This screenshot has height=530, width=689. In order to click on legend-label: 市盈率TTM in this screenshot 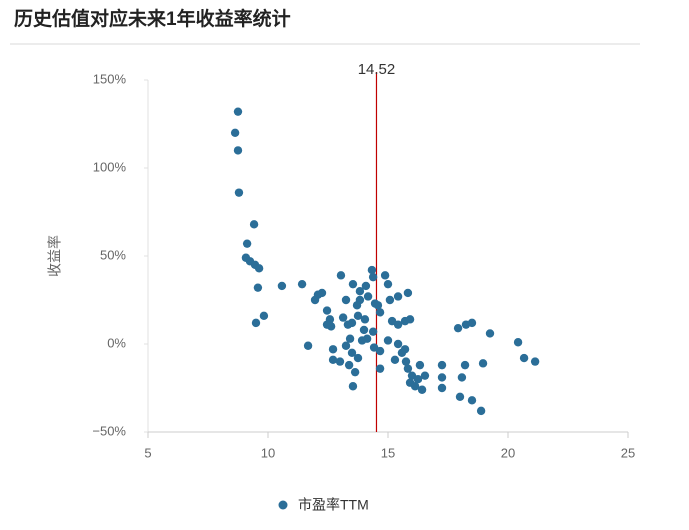, I will do `click(333, 505)`.